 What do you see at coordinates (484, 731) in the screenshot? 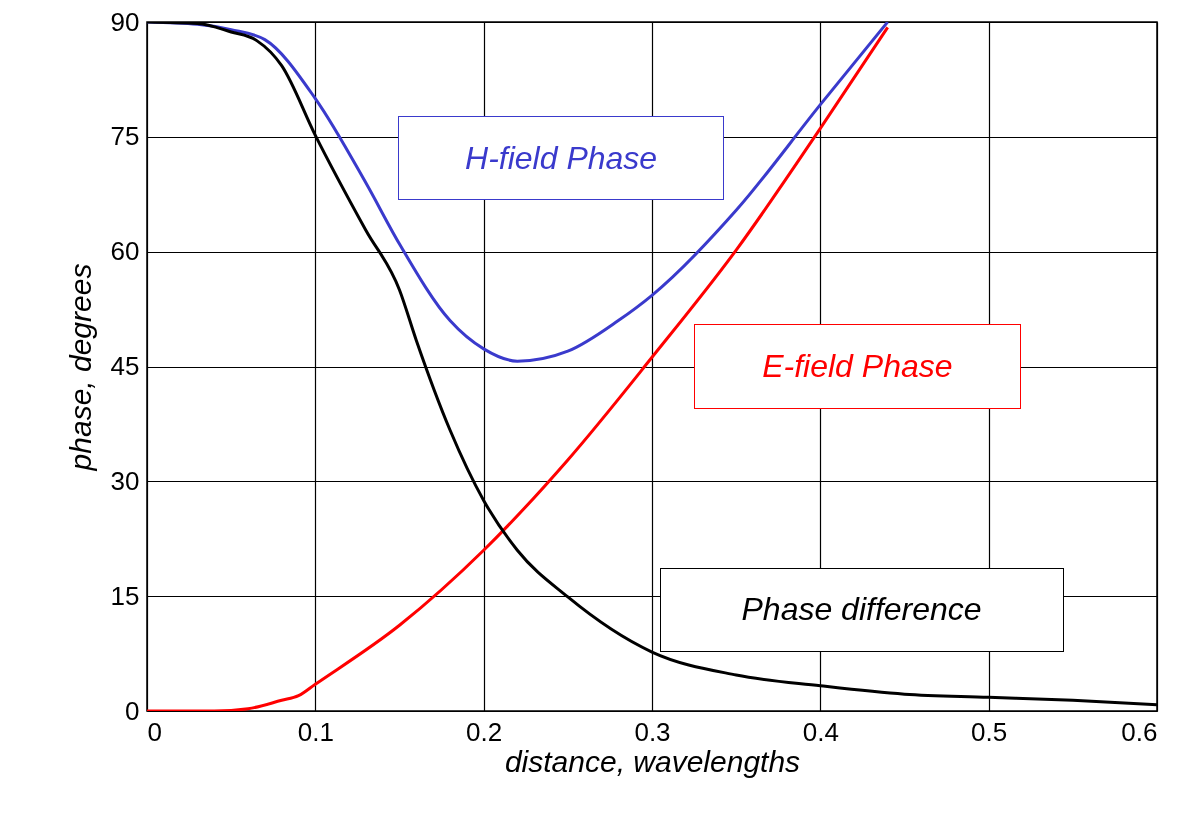
I see `x-tick-label: 0.2` at bounding box center [484, 731].